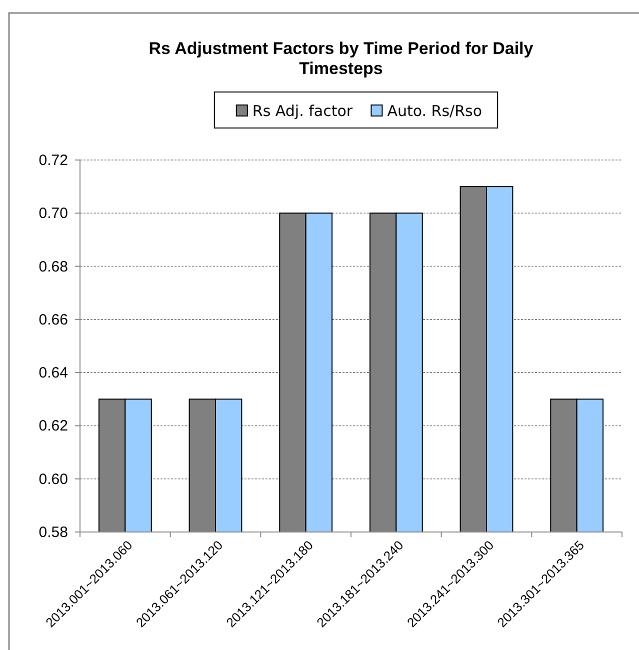  I want to click on legend-label: Auto. Rs/Rso, so click(434, 111).